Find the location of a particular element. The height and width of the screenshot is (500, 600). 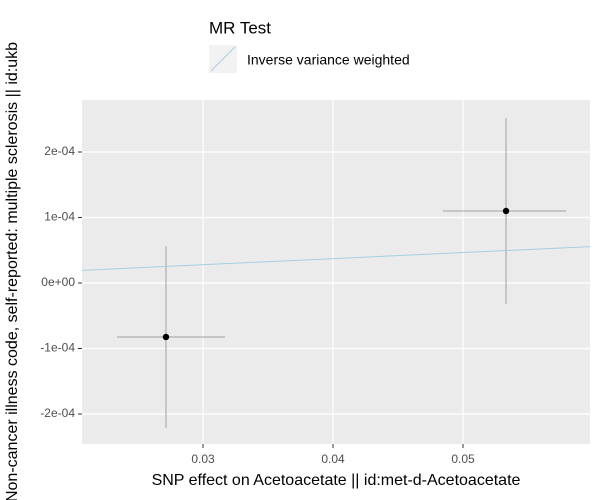

legend-key-line is located at coordinates (223, 59).